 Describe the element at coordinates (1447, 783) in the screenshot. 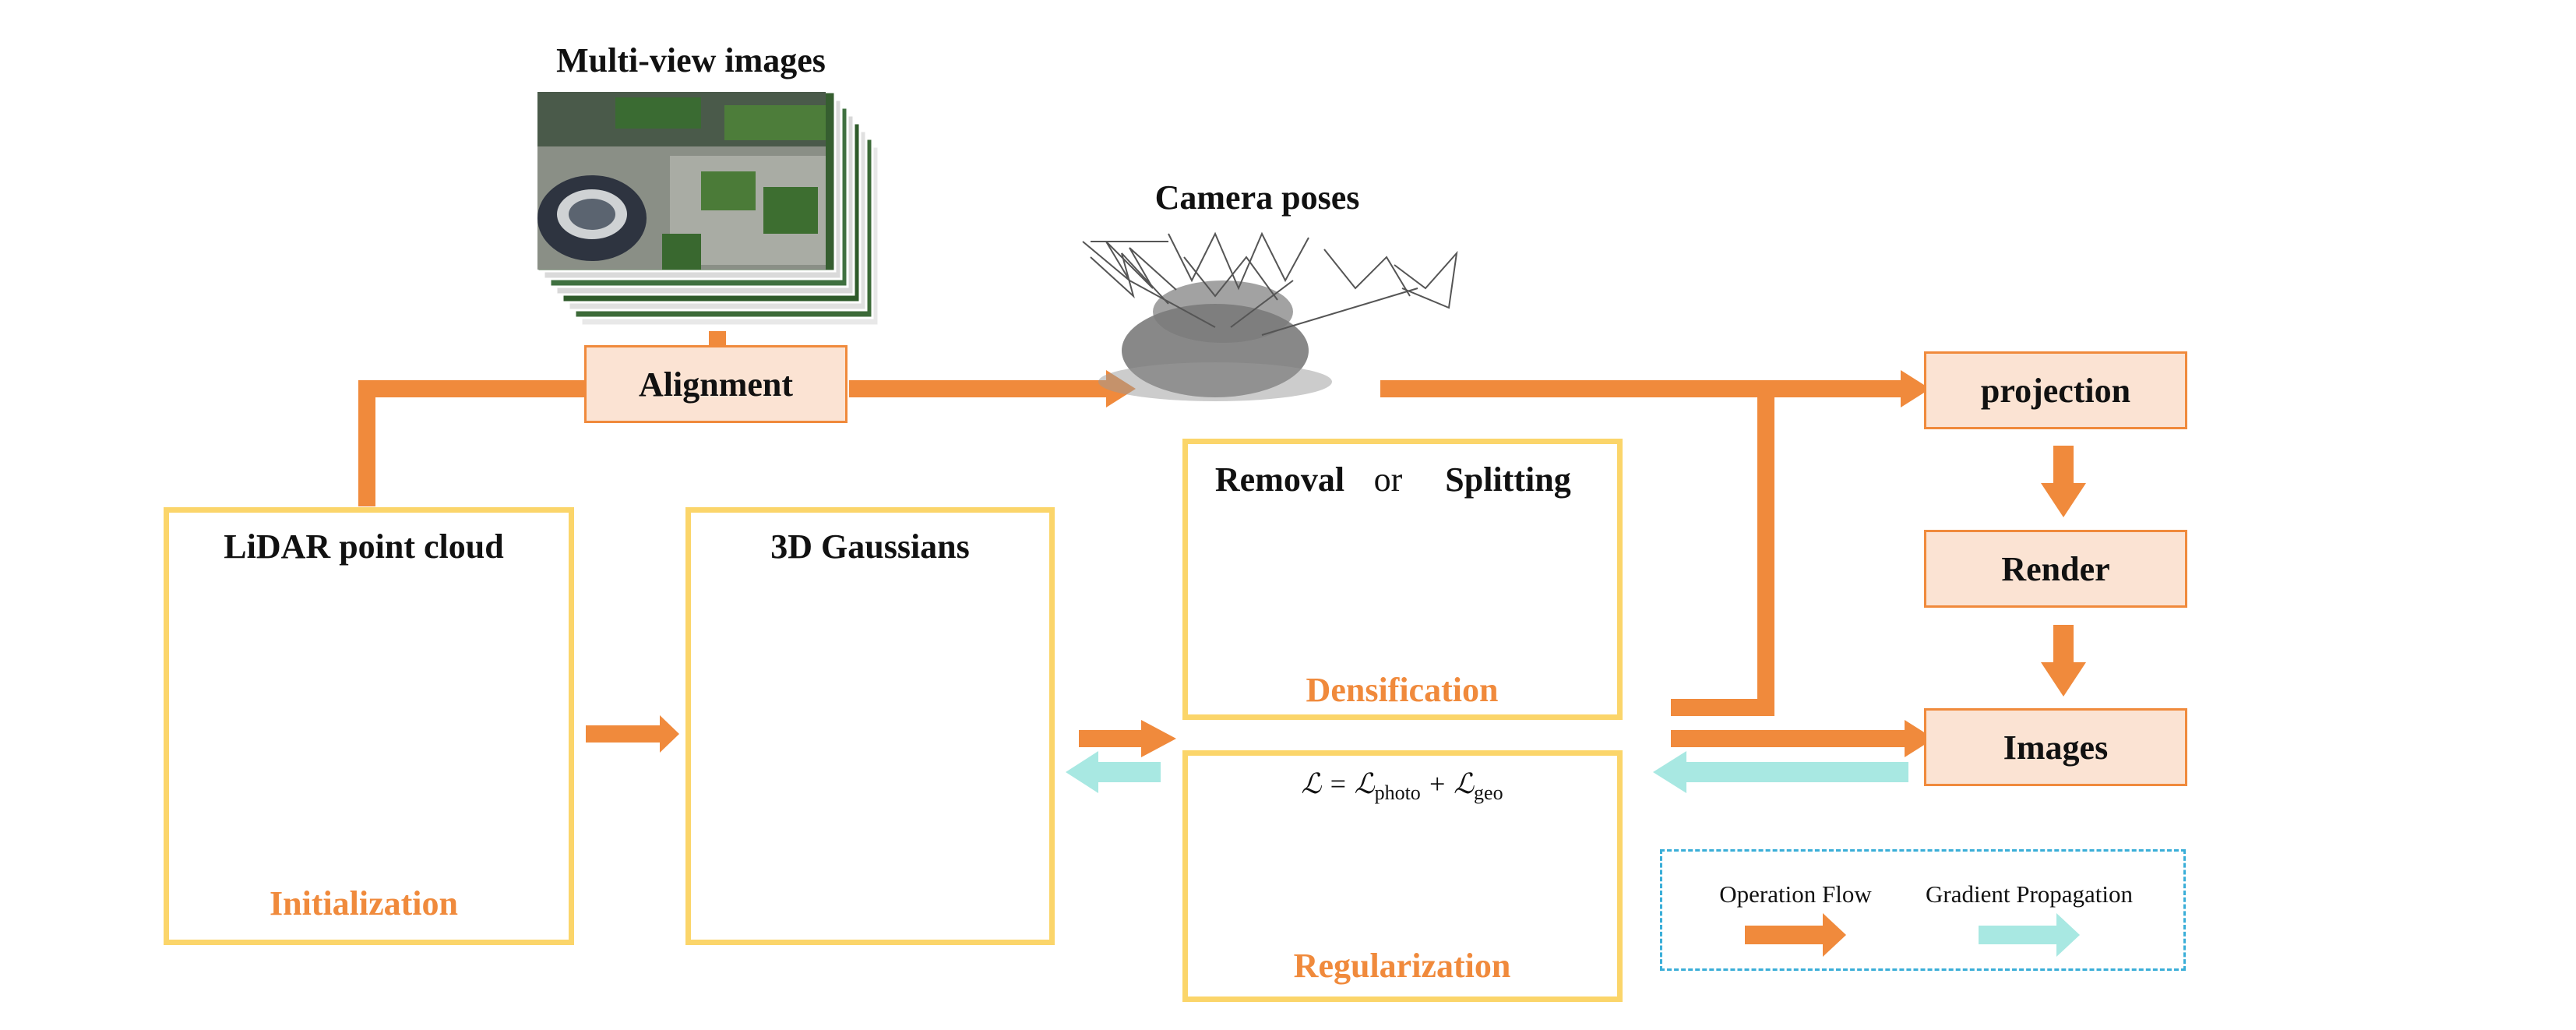

I see `loss-plus: + ℒ` at that location.